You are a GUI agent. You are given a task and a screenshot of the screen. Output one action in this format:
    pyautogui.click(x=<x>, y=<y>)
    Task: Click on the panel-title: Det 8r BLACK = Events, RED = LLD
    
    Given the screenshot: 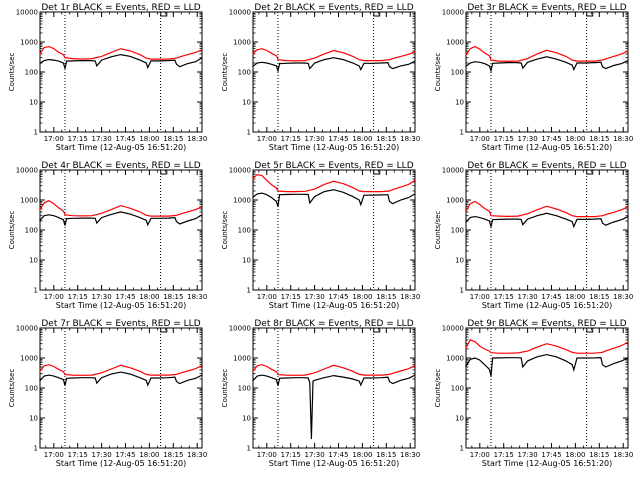 What is the action you would take?
    pyautogui.click(x=333, y=324)
    